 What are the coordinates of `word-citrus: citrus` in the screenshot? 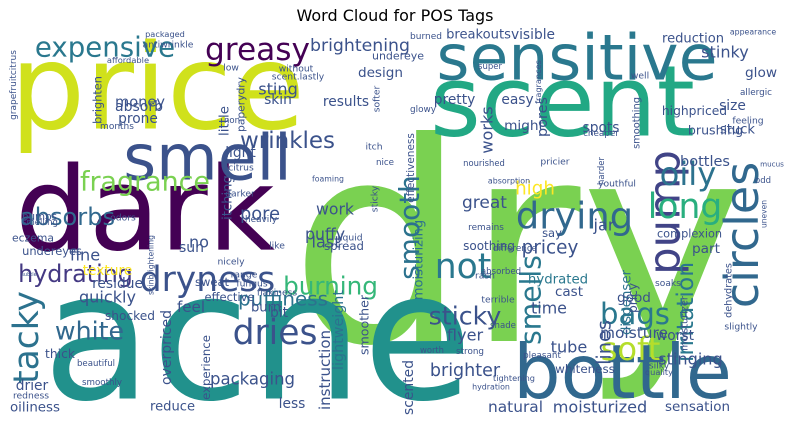 It's located at (241, 168).